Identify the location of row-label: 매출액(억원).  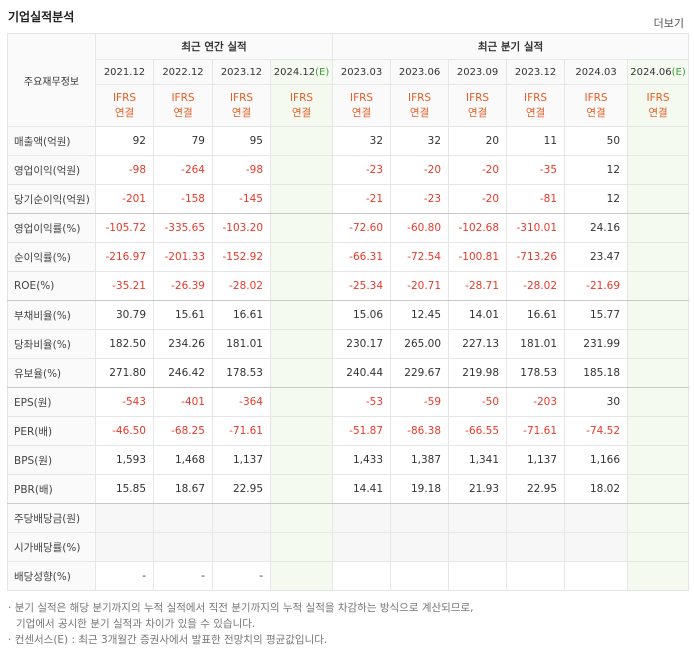
(51, 141).